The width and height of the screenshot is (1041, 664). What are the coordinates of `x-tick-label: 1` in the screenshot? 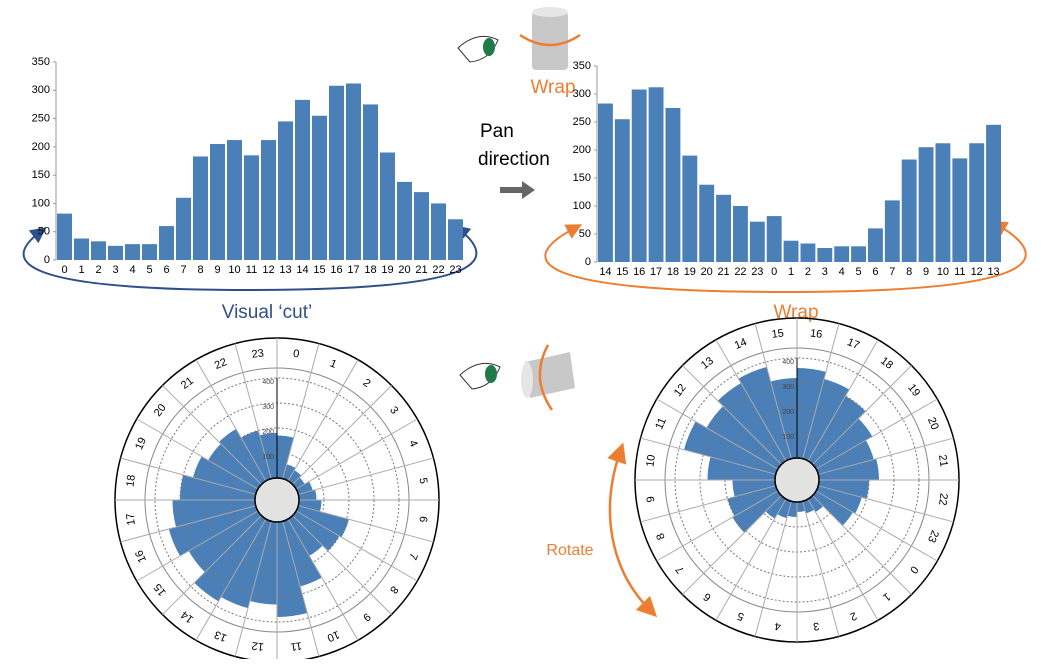 It's located at (81, 270).